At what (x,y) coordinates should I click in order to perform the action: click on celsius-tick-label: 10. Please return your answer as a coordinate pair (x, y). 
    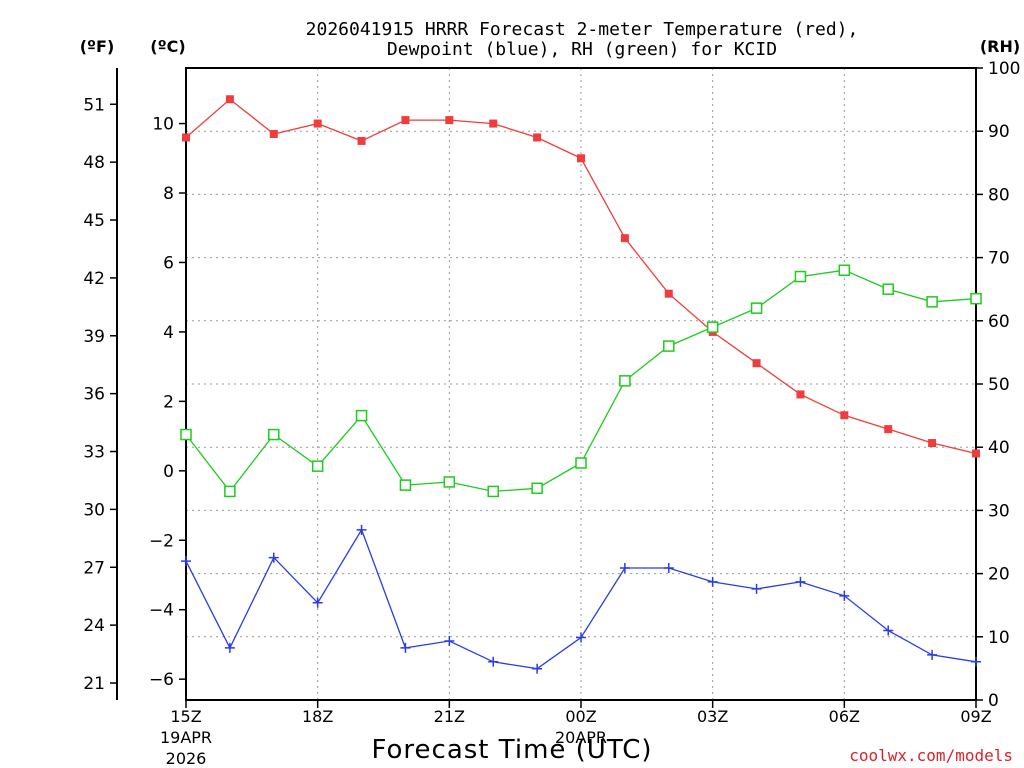
    Looking at the image, I should click on (163, 125).